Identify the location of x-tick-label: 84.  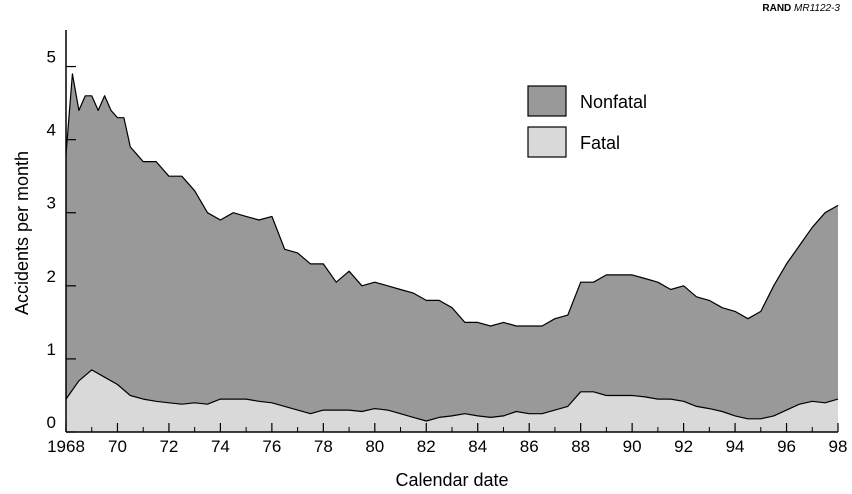
(477, 446).